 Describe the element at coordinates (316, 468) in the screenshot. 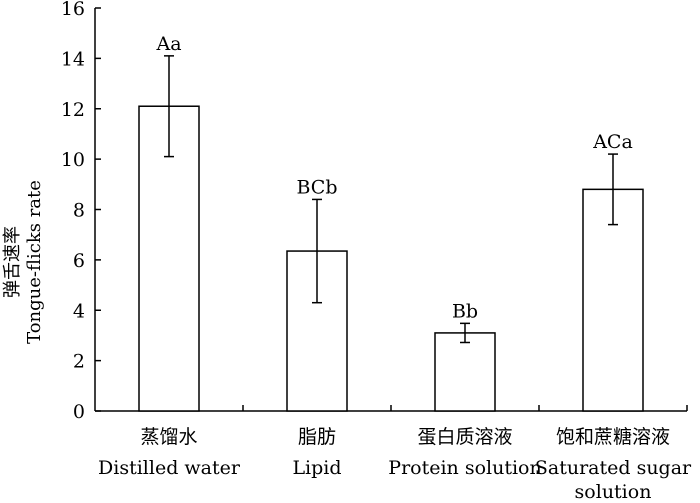

I see `x-tick-label-en: Lipid` at that location.